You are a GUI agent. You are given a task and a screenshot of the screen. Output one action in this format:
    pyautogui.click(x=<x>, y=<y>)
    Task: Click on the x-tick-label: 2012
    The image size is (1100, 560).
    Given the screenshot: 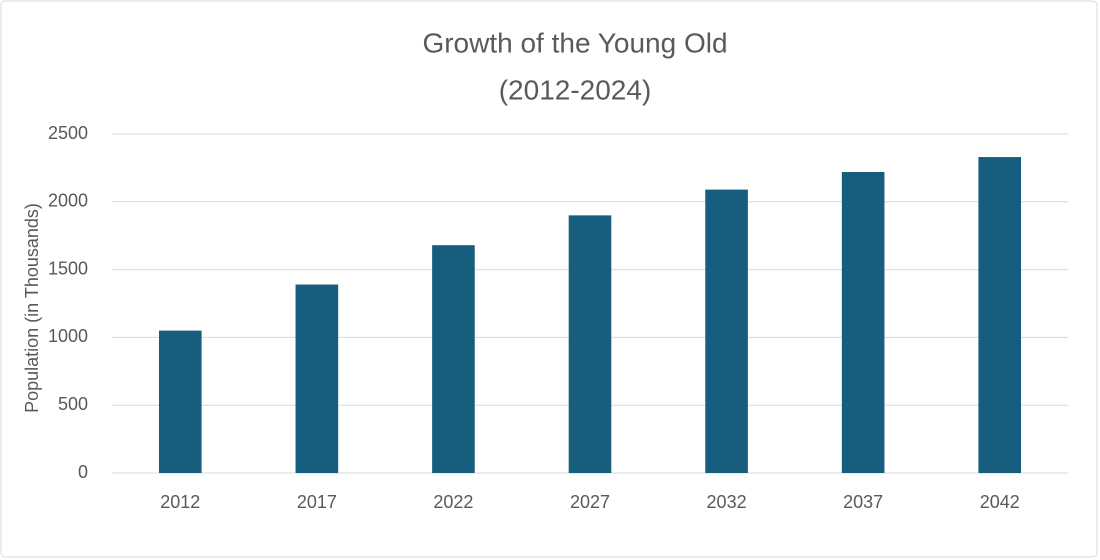 What is the action you would take?
    pyautogui.click(x=180, y=502)
    